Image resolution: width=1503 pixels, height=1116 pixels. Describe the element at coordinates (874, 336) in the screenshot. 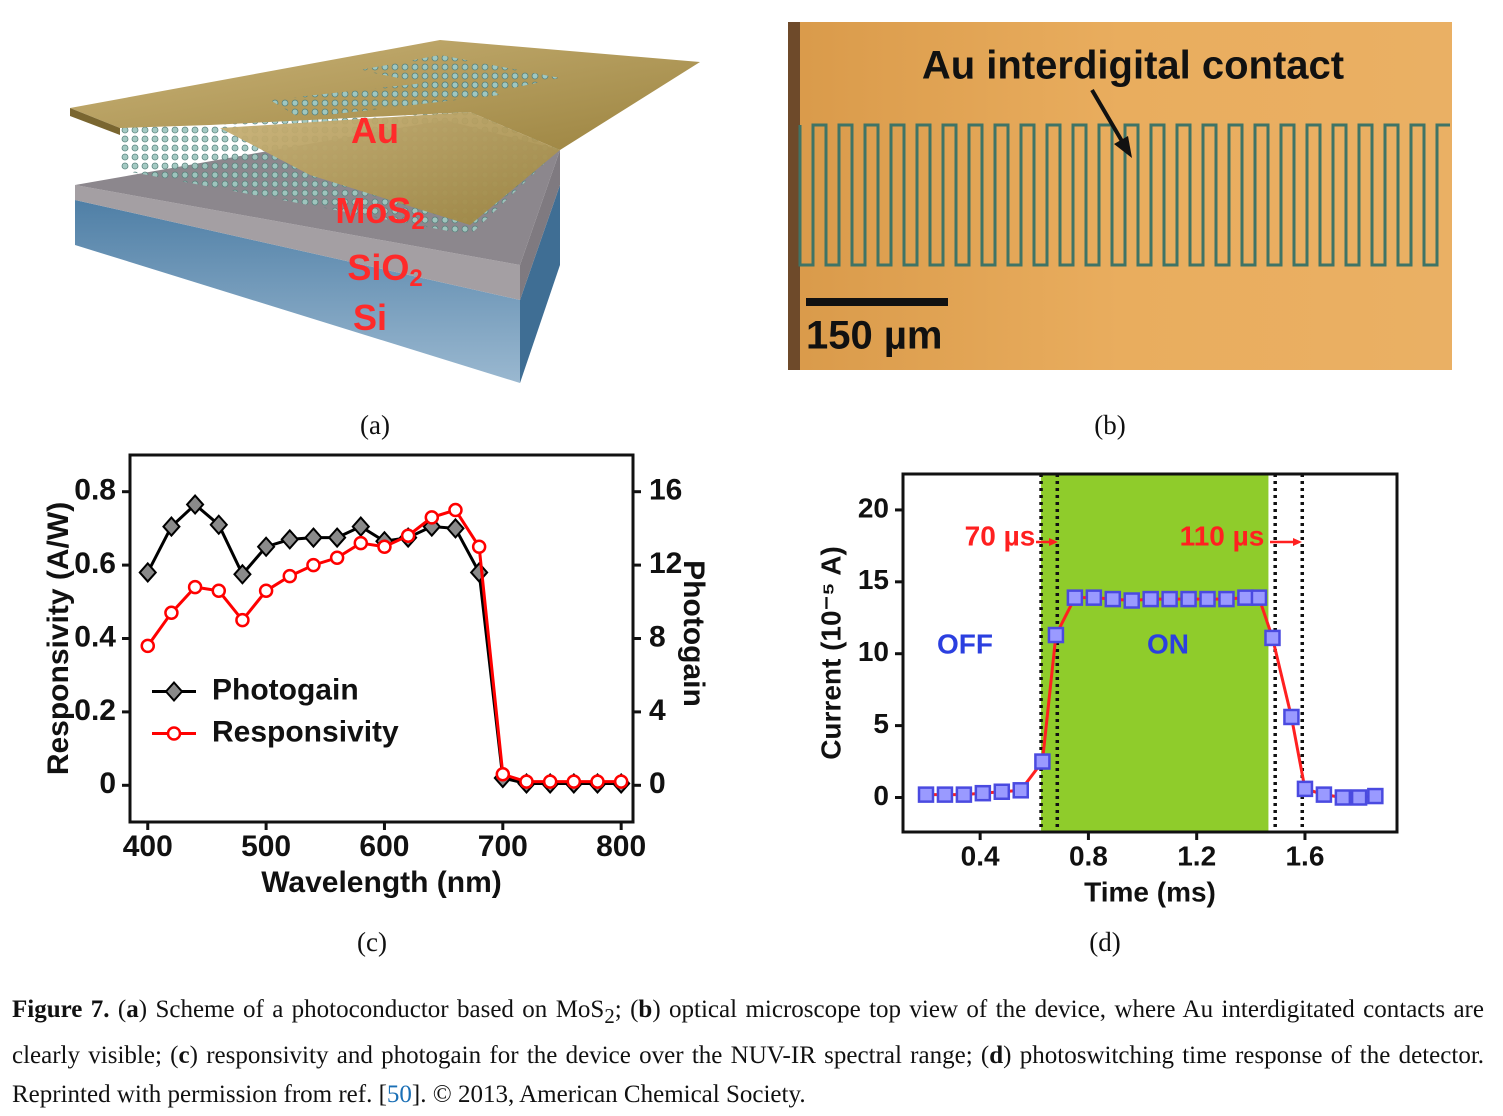

I see `scale-bar-label: 150 µm` at that location.